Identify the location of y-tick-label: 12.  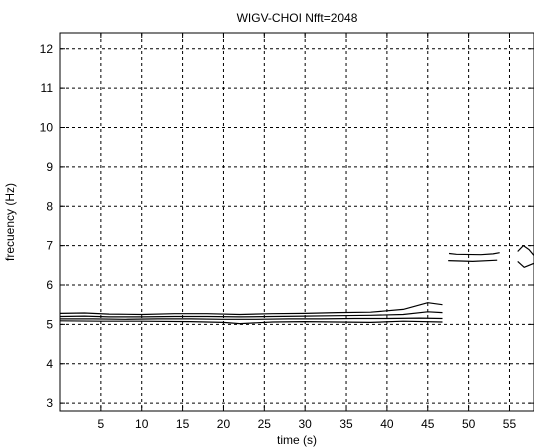
(47, 49).